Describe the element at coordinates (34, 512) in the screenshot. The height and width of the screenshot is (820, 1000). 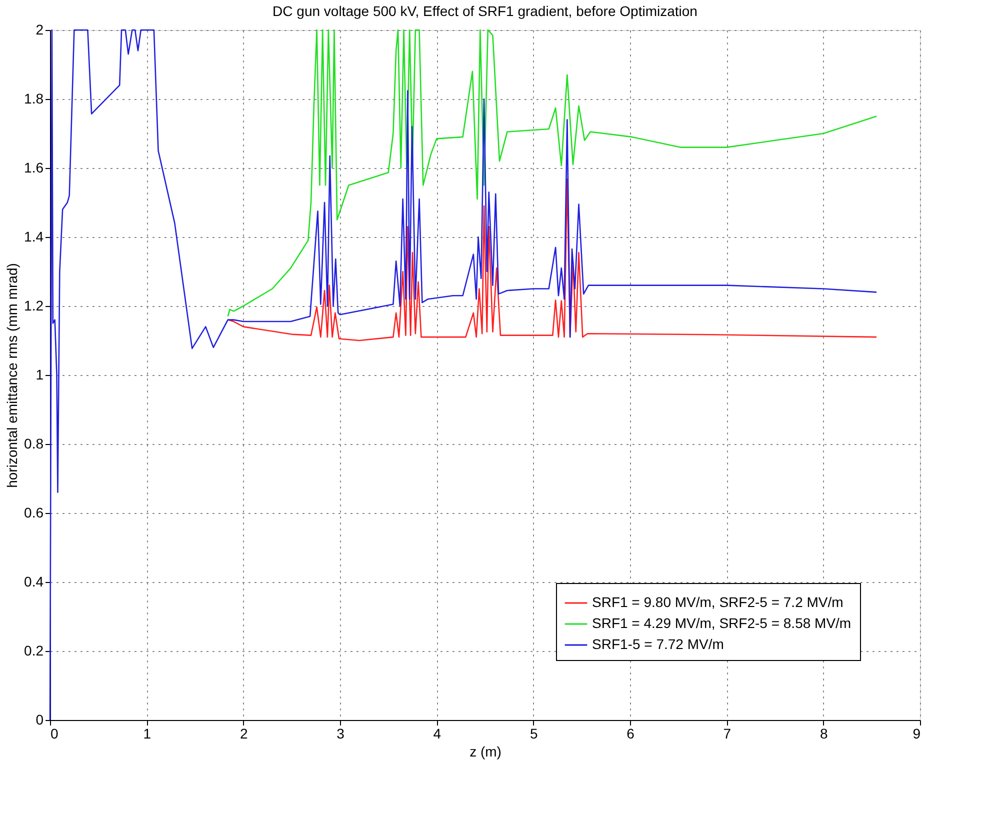
I see `y-tick-label: 0.6` at that location.